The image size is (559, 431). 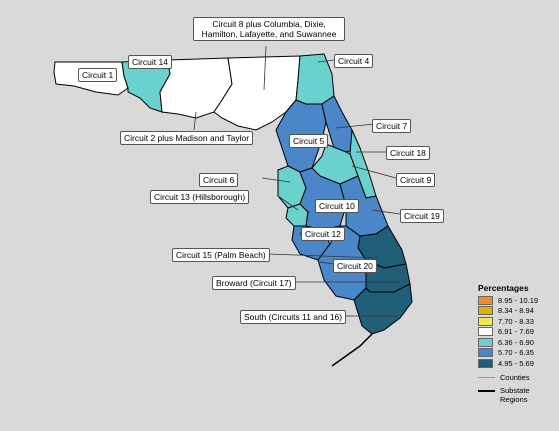 I want to click on counties-line-sample, so click(x=486, y=377).